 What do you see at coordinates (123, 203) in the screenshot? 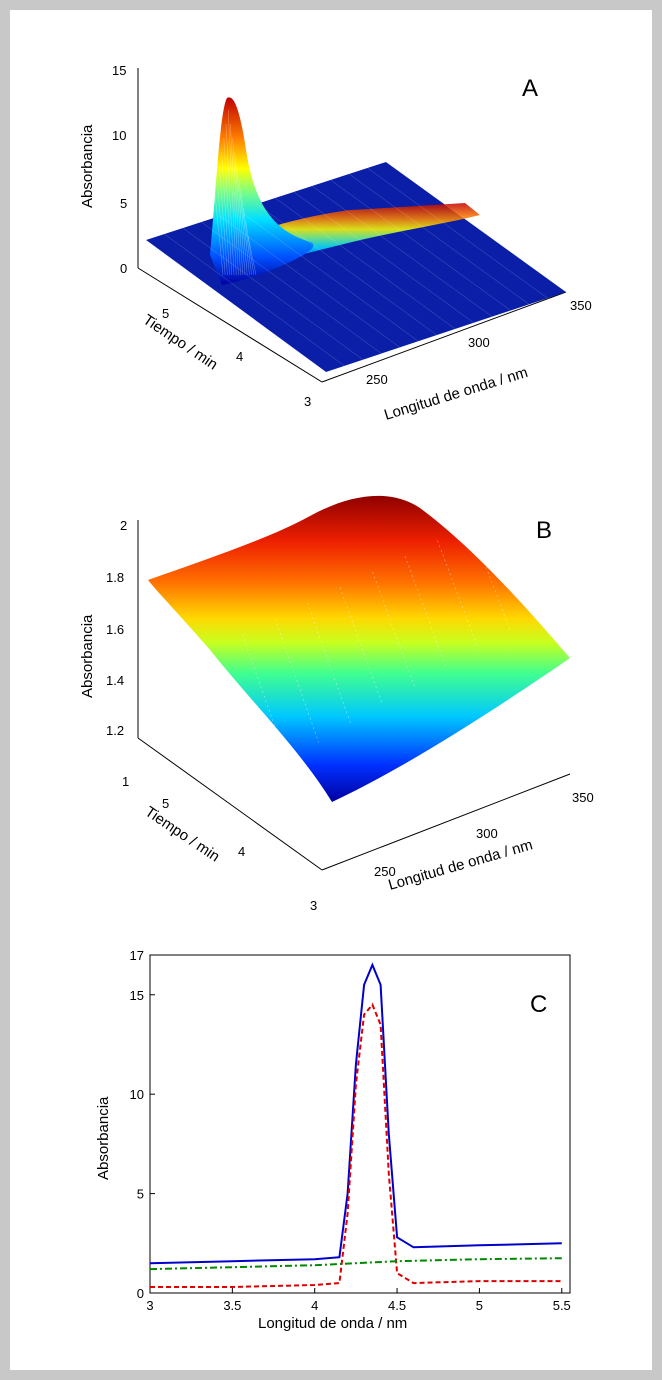
I see `panel-a-z-tick-label: 5` at bounding box center [123, 203].